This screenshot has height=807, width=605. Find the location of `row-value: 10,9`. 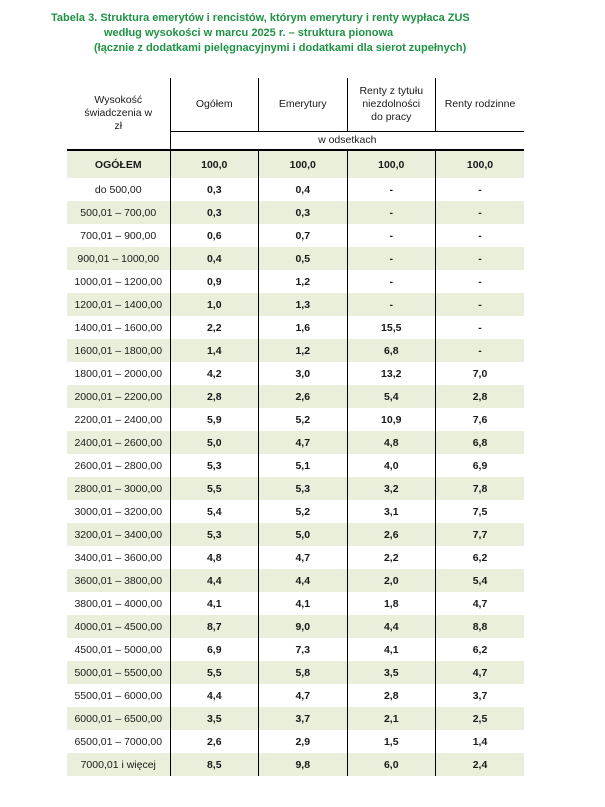

row-value: 10,9 is located at coordinates (391, 419).